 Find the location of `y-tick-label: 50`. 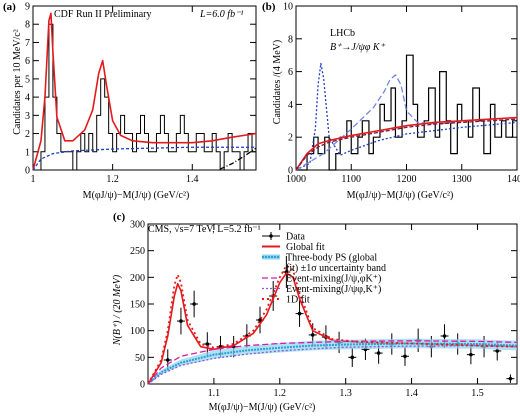

y-tick-label: 50 is located at coordinates (140, 358).